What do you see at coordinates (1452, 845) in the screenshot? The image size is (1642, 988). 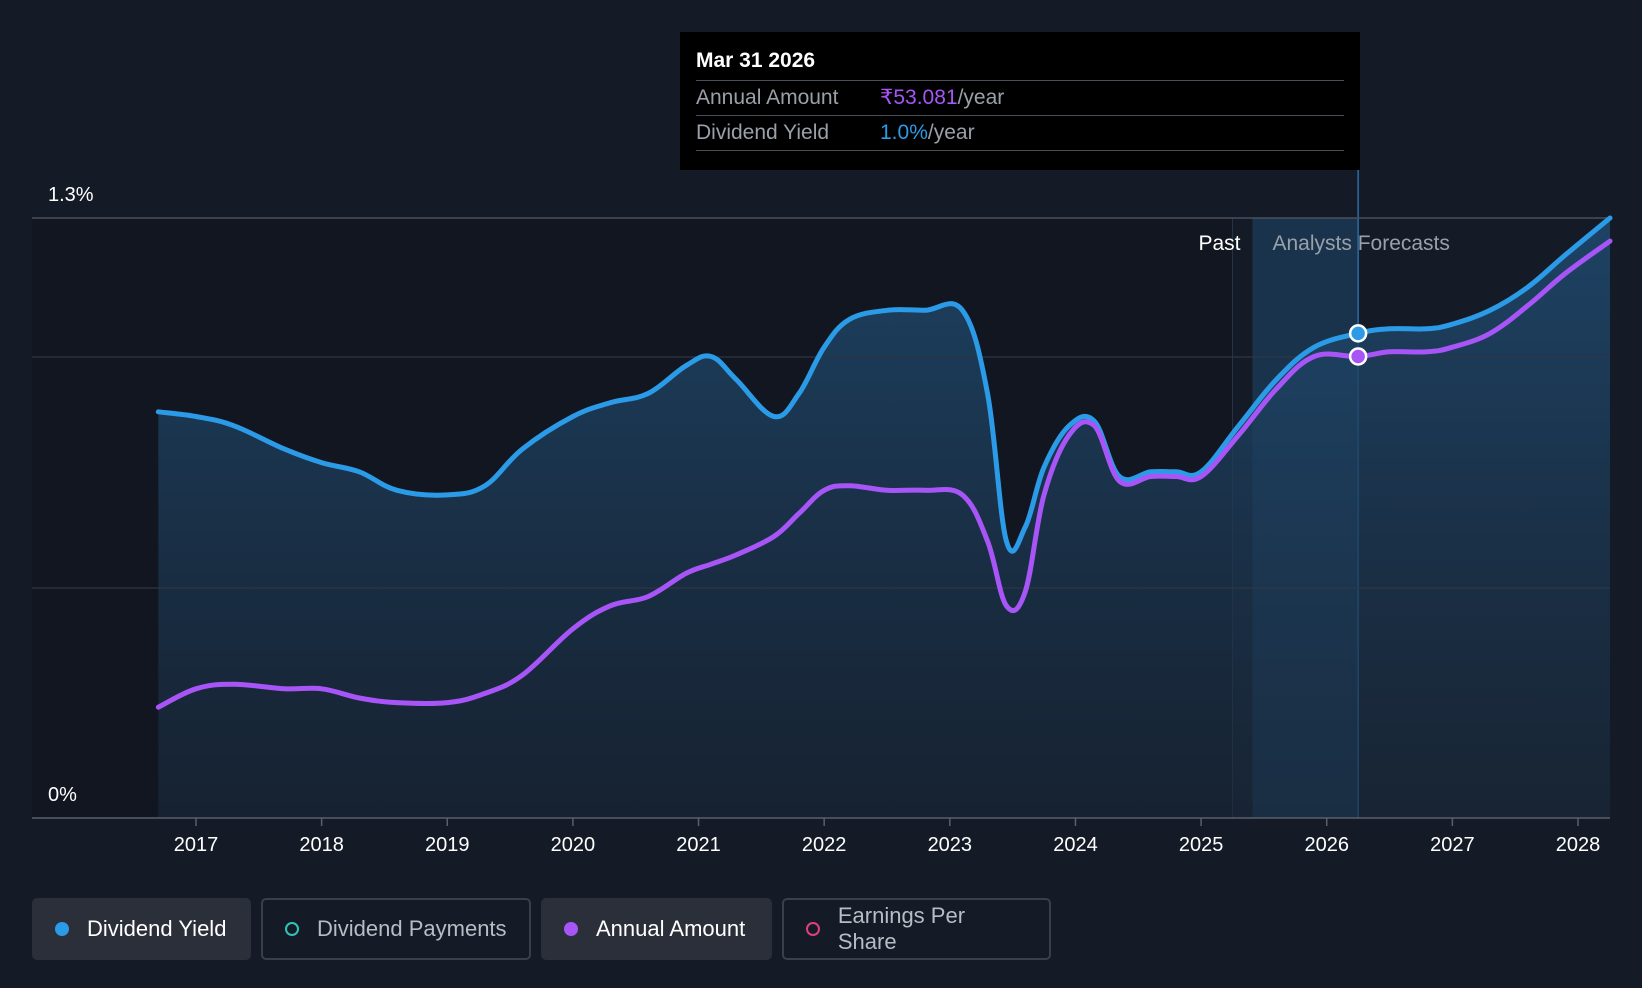 I see `x-tick-label: 2027` at bounding box center [1452, 845].